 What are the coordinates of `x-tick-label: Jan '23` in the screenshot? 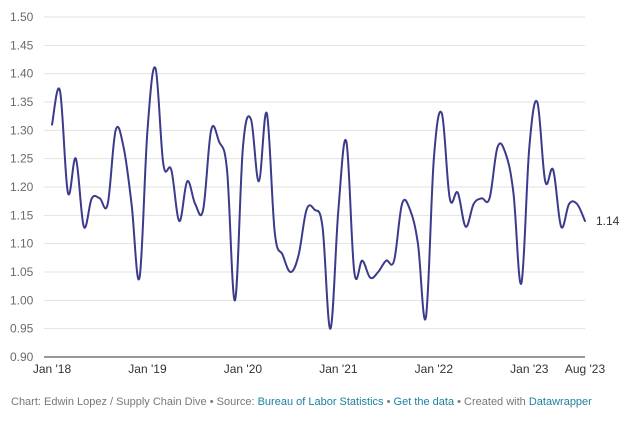 It's located at (529, 369).